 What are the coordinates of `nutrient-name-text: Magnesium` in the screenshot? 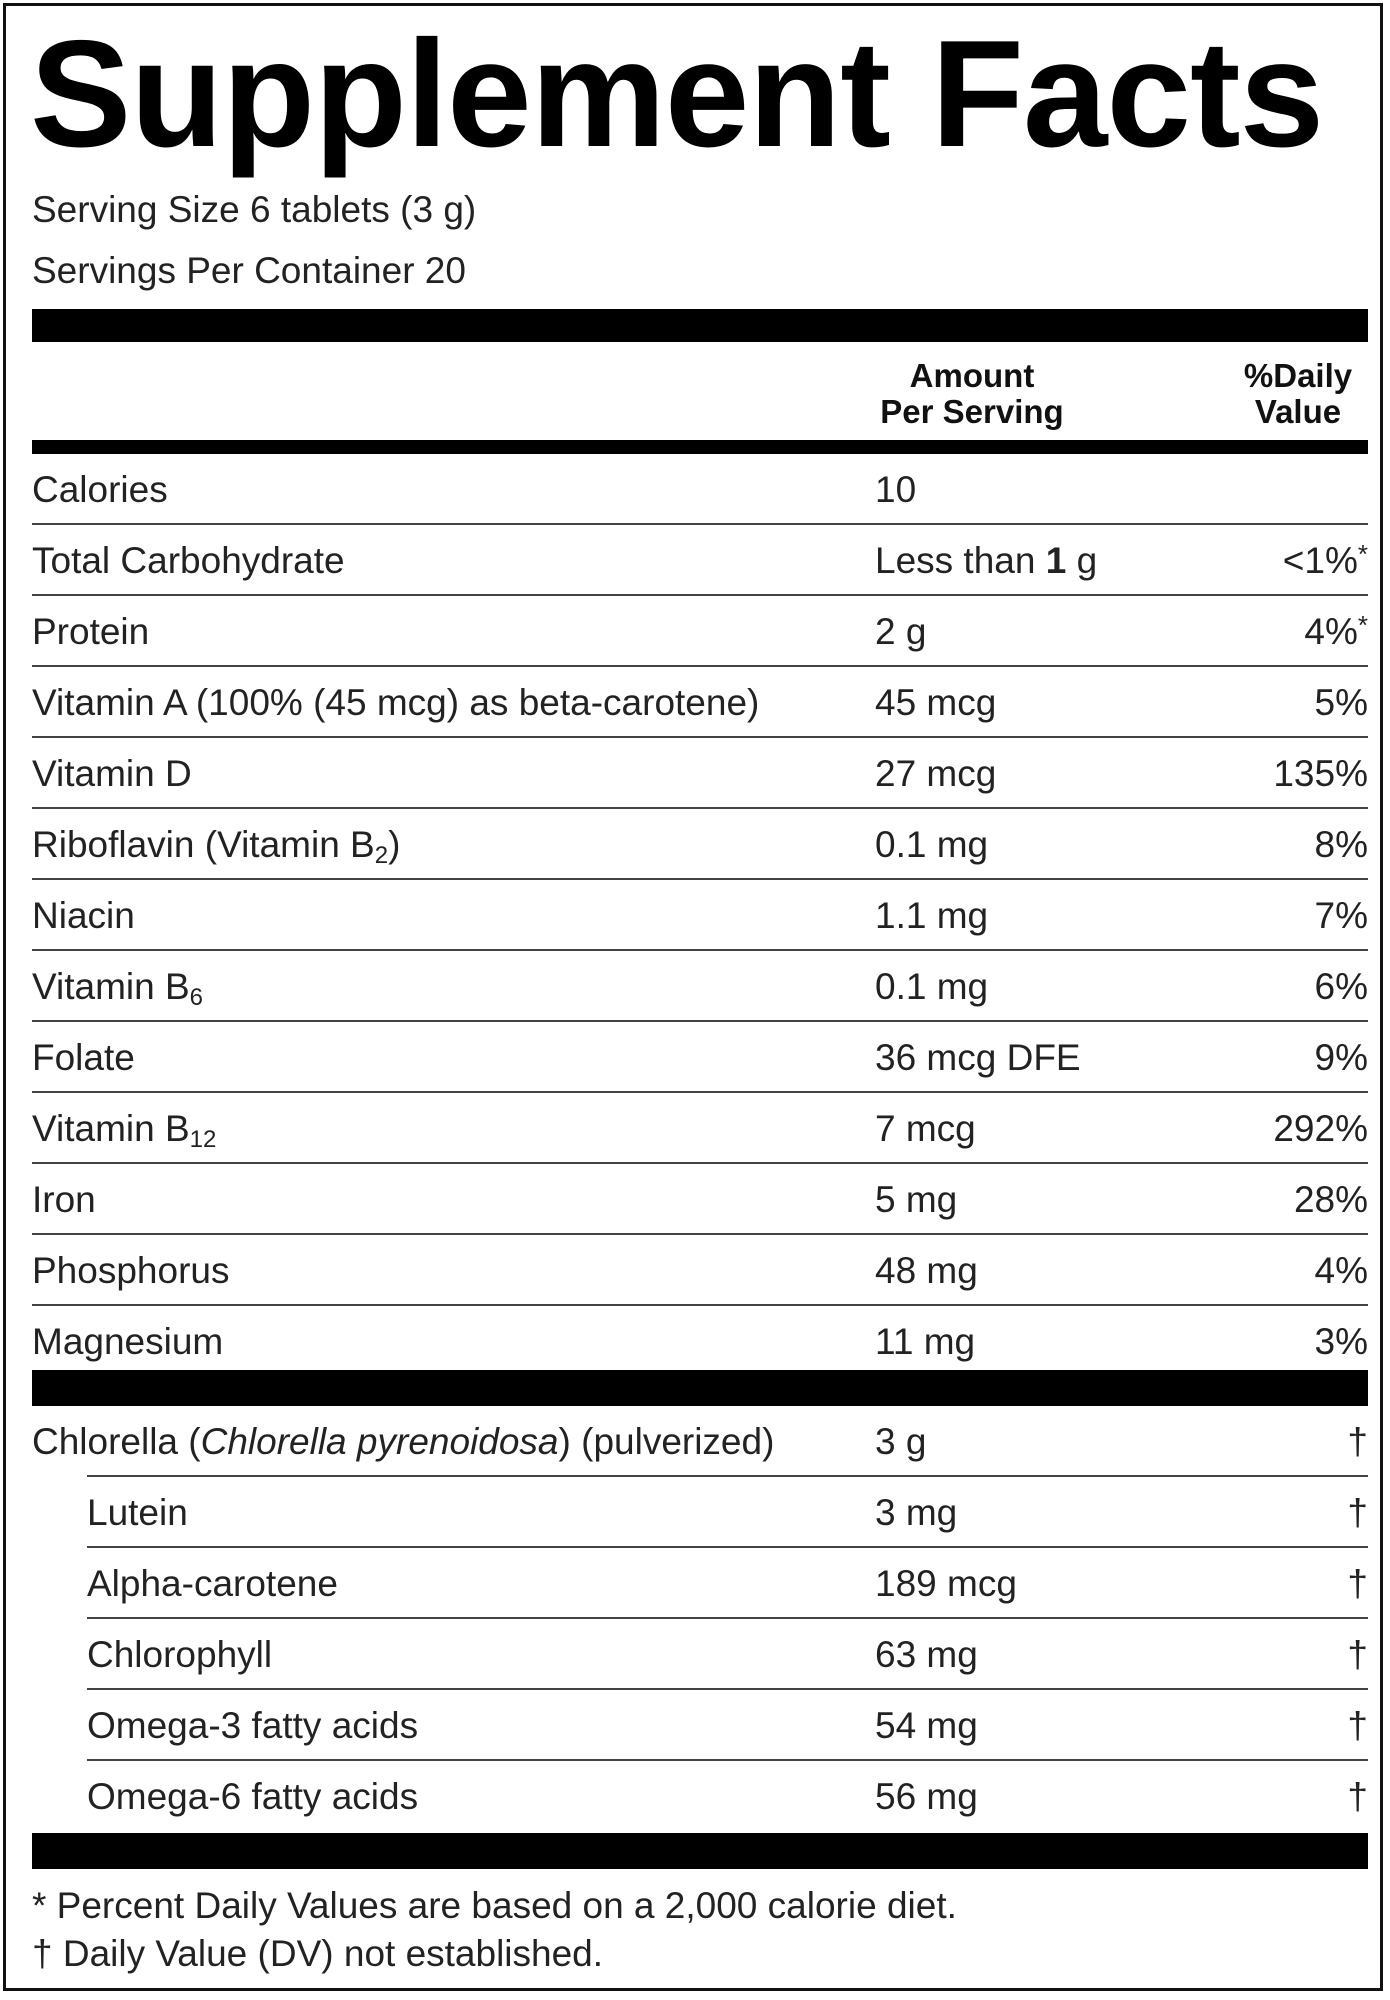 It's located at (128, 1341).